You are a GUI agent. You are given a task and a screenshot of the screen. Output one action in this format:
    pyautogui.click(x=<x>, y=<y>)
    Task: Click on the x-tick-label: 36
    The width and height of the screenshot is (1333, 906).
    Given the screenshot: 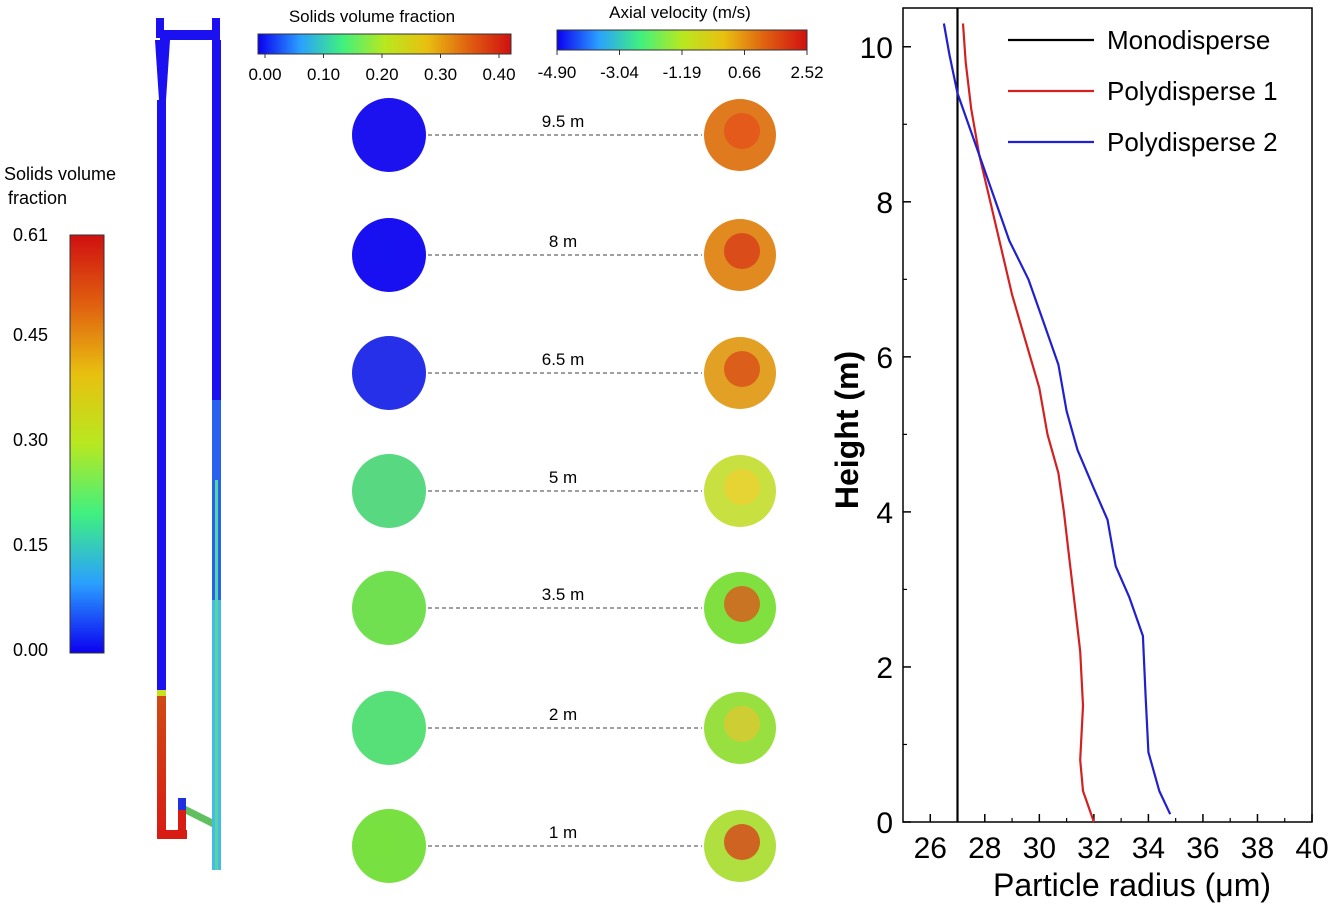 What is the action you would take?
    pyautogui.click(x=1202, y=848)
    